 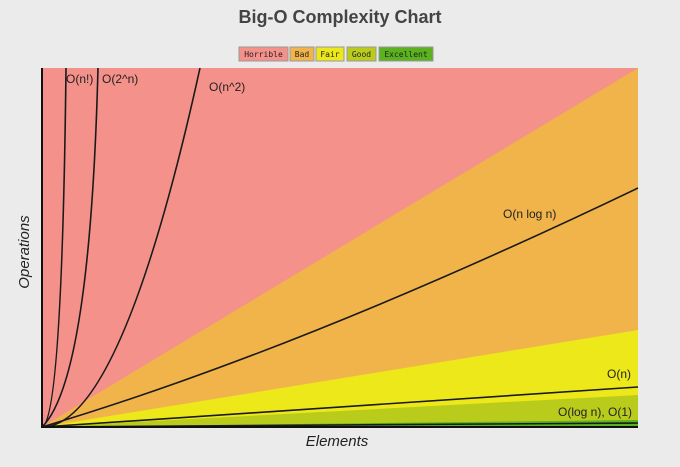 I want to click on legend-label: Bad, so click(x=302, y=54).